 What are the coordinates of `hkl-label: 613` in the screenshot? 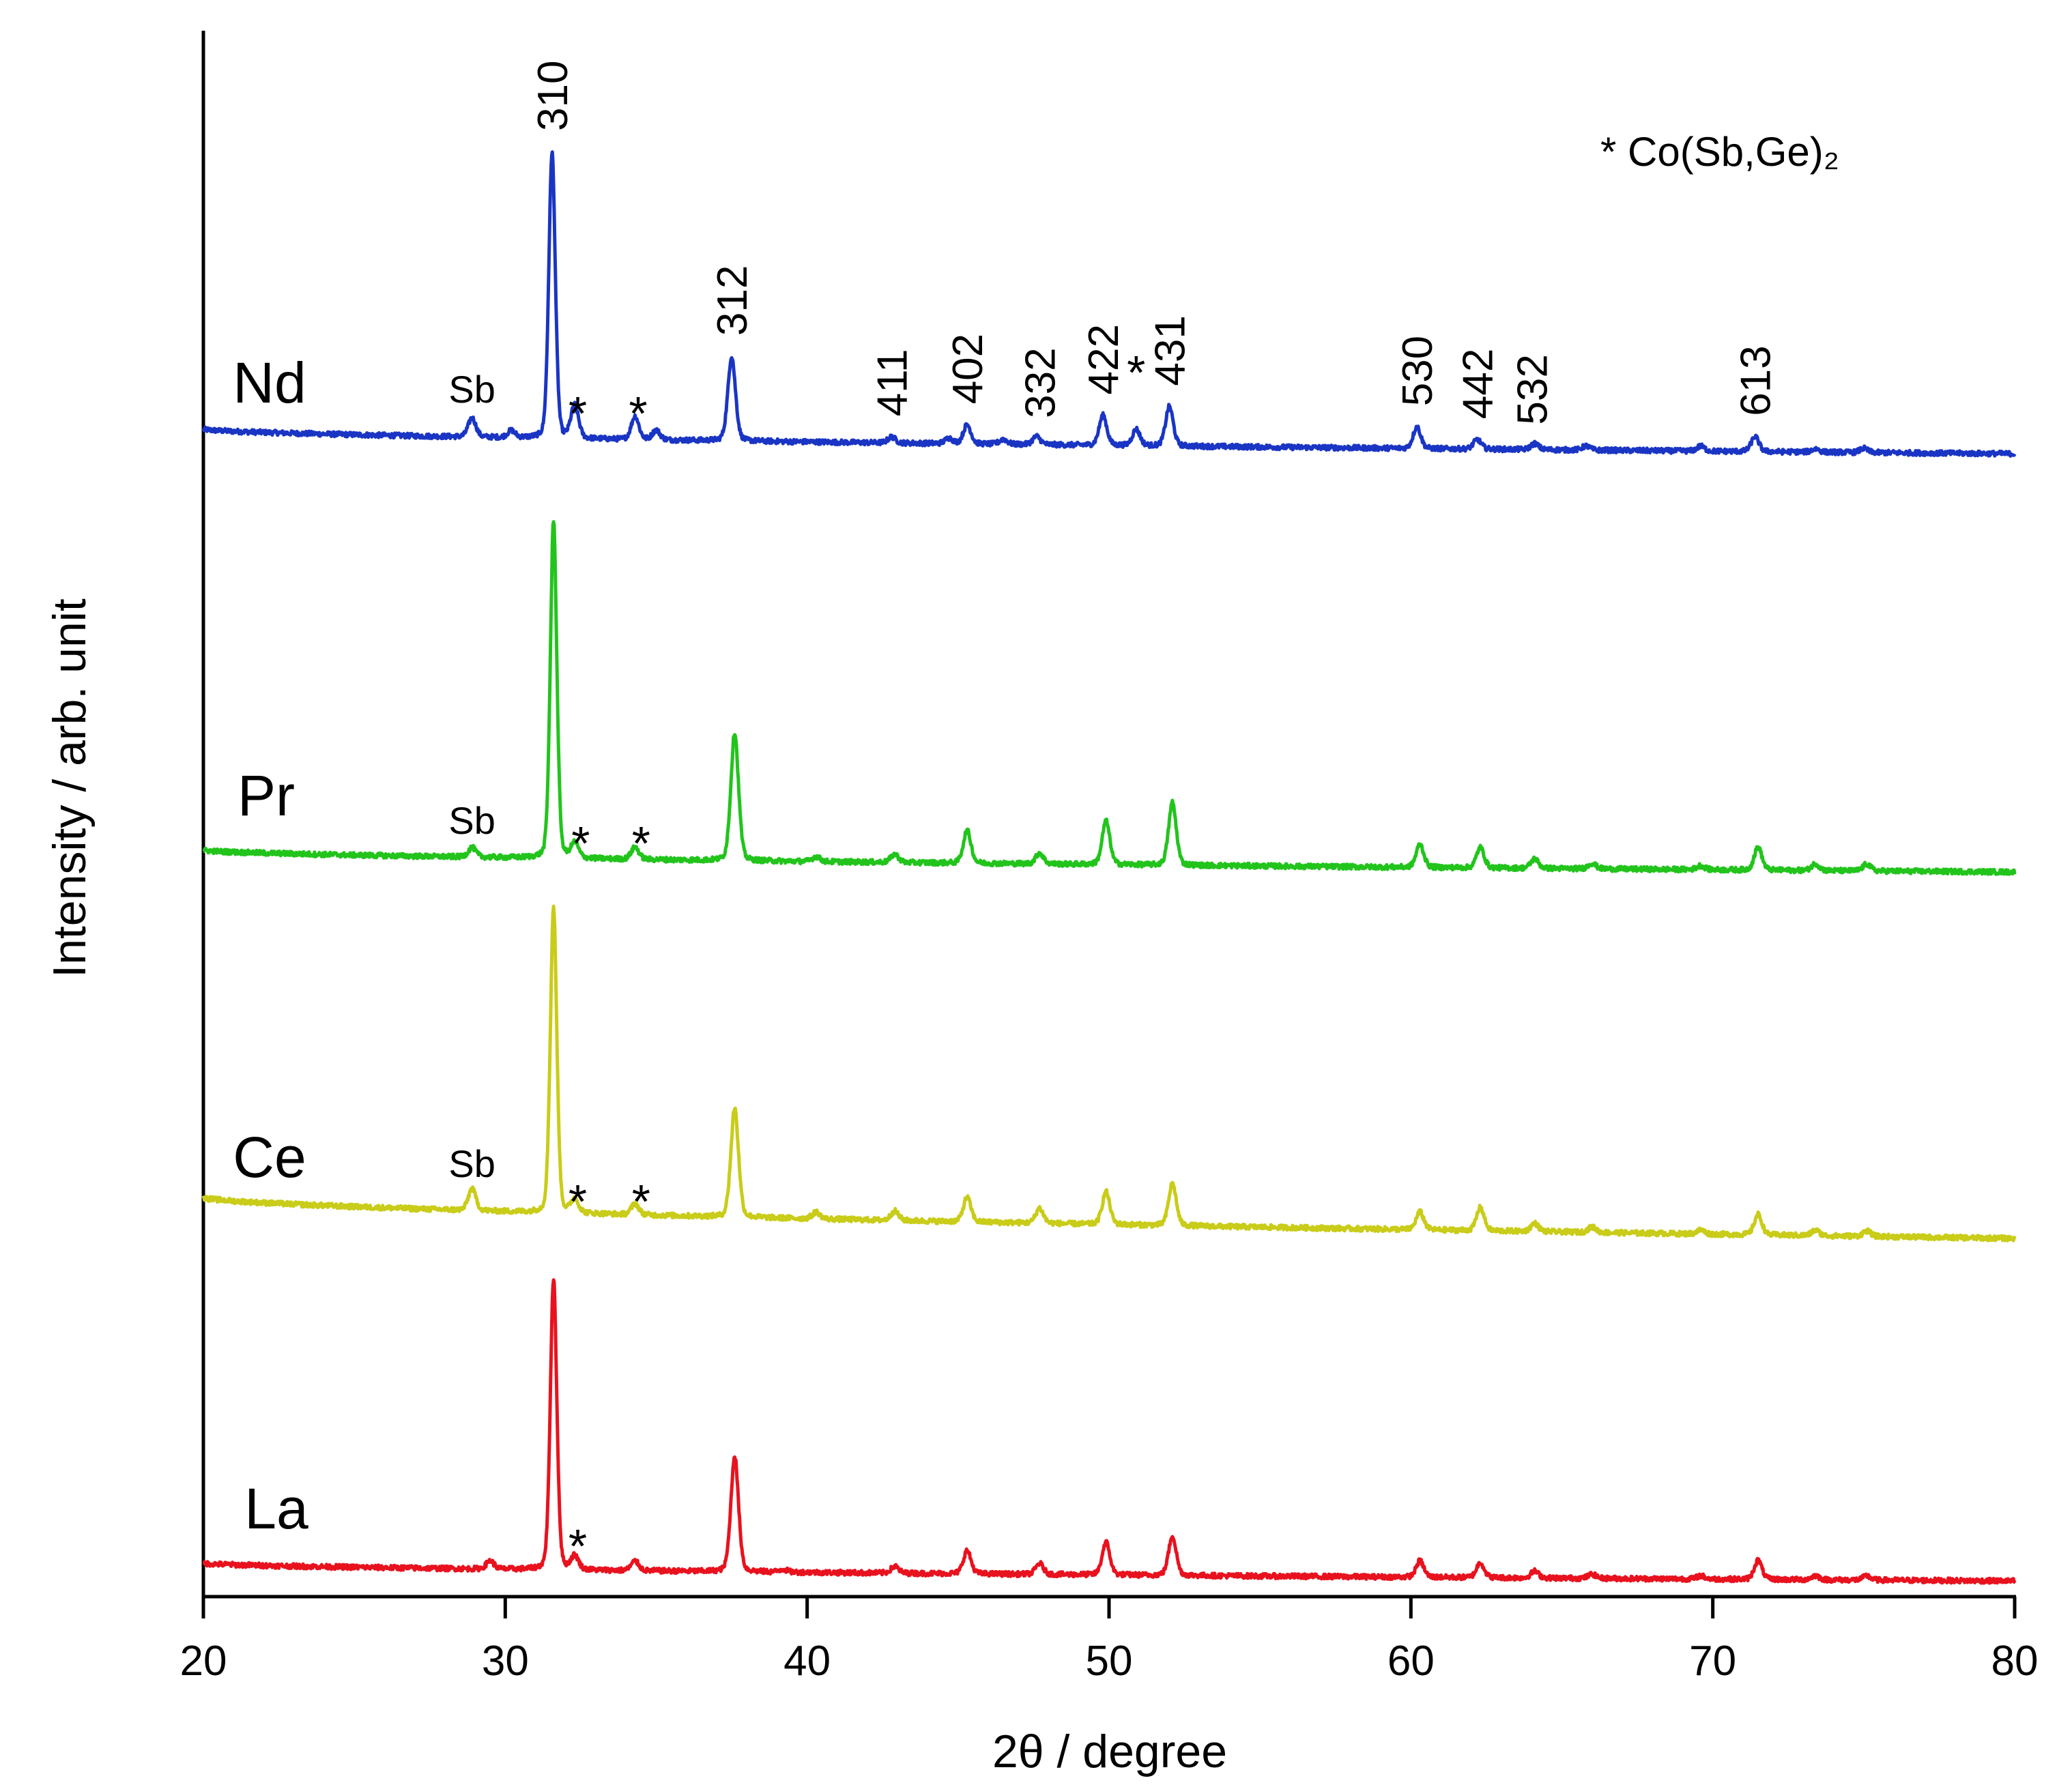 It's located at (1756, 380).